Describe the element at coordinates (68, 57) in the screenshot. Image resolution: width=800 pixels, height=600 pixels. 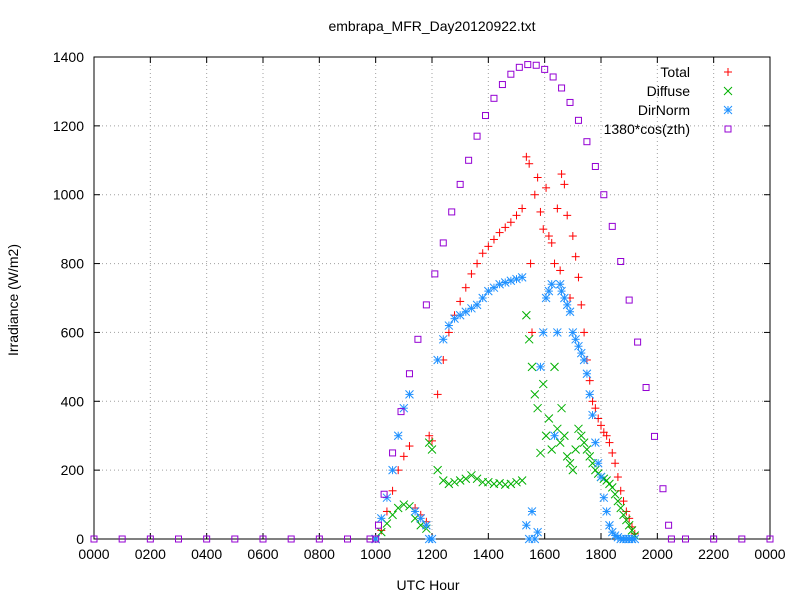
I see `y-tick-label: 1400` at that location.